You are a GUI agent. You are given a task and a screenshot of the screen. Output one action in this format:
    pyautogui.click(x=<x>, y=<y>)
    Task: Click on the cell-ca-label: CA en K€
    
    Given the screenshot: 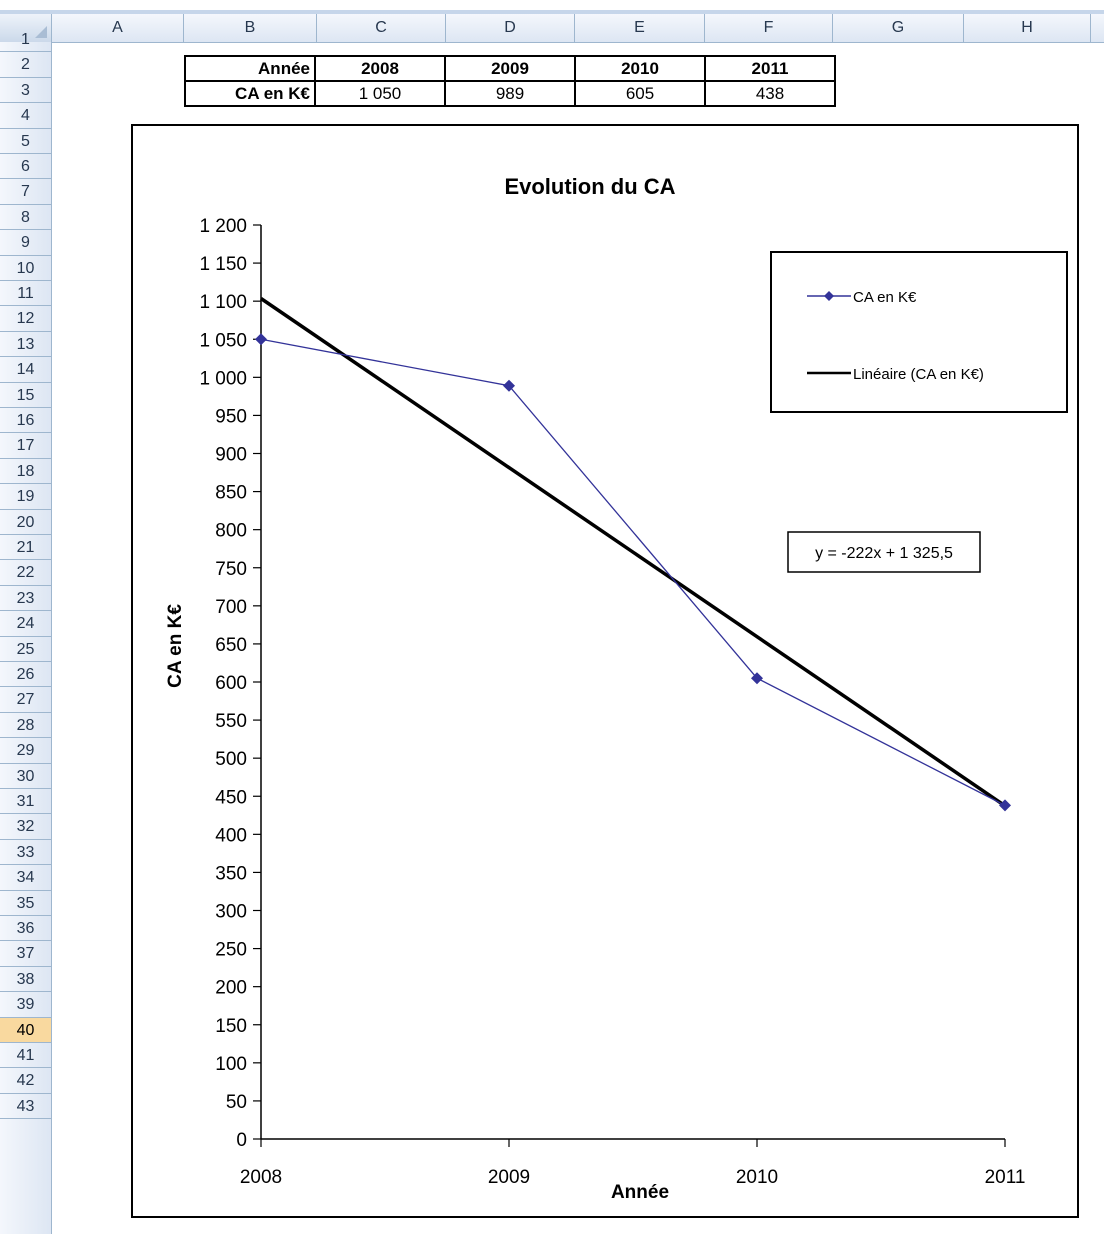 What is the action you would take?
    pyautogui.click(x=250, y=93)
    